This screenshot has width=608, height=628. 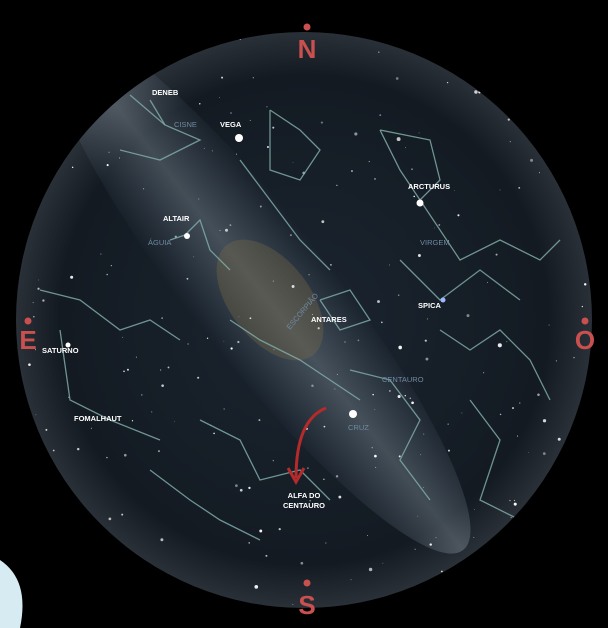 I want to click on west-dot, so click(x=585, y=321).